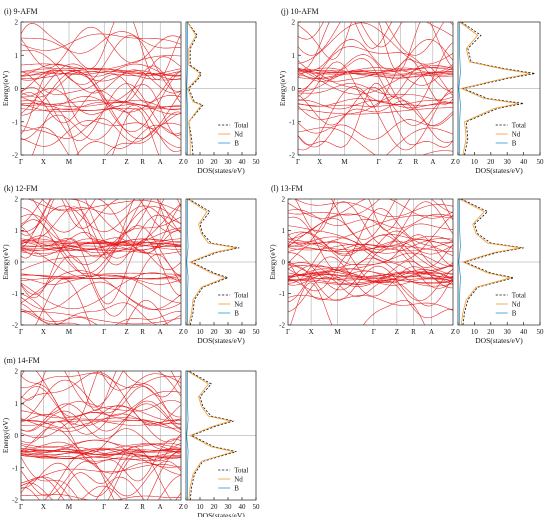  What do you see at coordinates (236, 489) in the screenshot?
I see `legend-label: B` at bounding box center [236, 489].